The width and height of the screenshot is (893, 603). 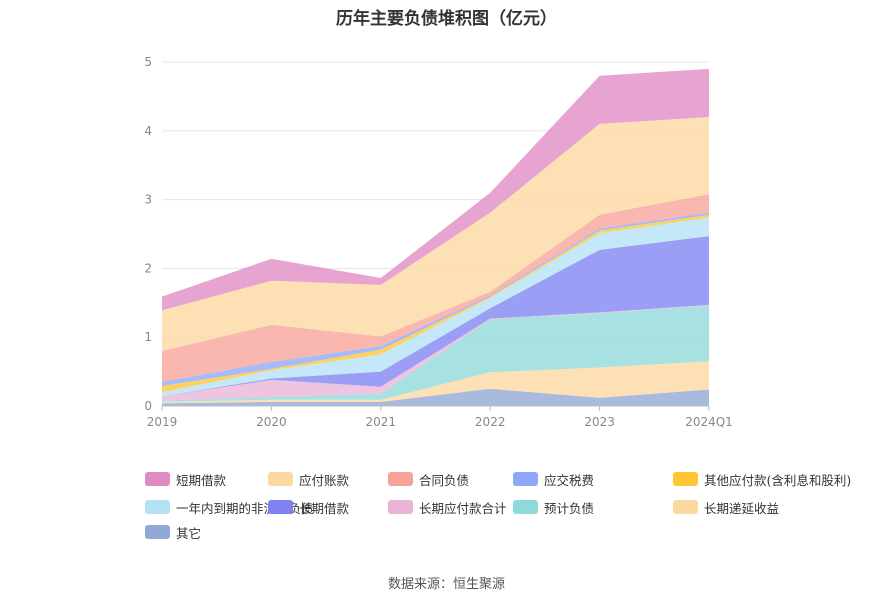 What do you see at coordinates (324, 480) in the screenshot?
I see `legend-label: 应付账款` at bounding box center [324, 480].